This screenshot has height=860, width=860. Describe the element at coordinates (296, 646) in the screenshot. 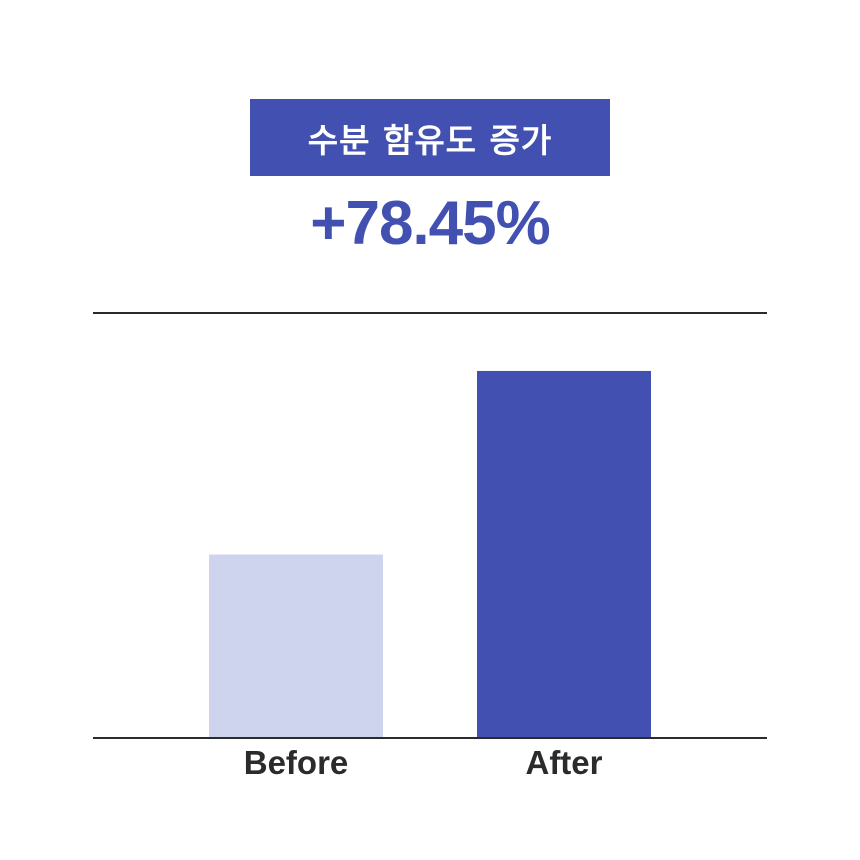

I see `bar-before` at that location.